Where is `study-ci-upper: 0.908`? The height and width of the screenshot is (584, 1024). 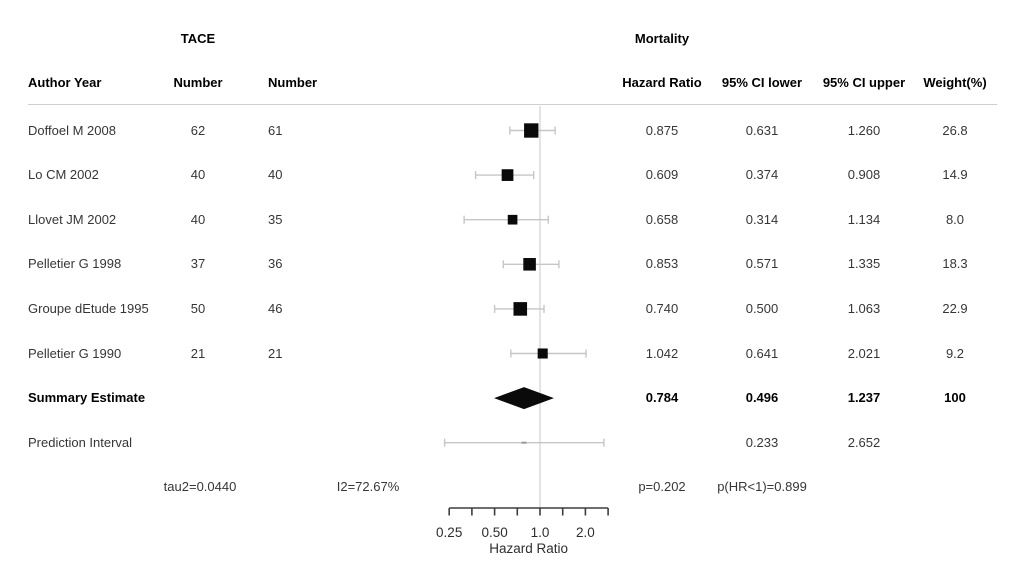 study-ci-upper: 0.908 is located at coordinates (864, 175).